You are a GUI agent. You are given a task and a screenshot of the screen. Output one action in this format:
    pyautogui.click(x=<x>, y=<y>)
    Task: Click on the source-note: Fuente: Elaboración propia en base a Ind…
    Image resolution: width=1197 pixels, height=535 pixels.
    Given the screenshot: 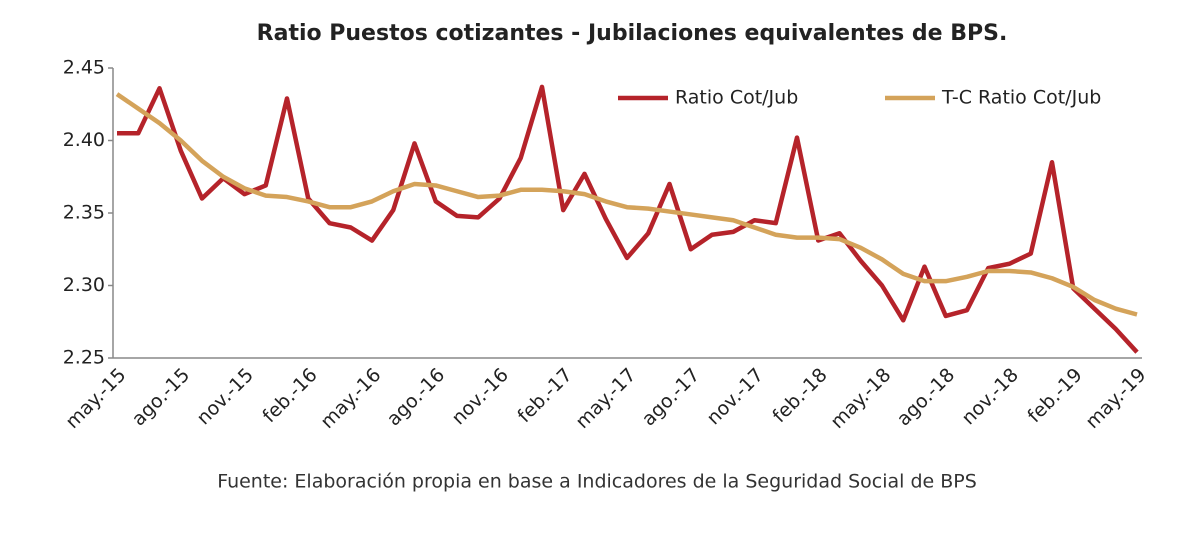 What is the action you would take?
    pyautogui.click(x=597, y=482)
    